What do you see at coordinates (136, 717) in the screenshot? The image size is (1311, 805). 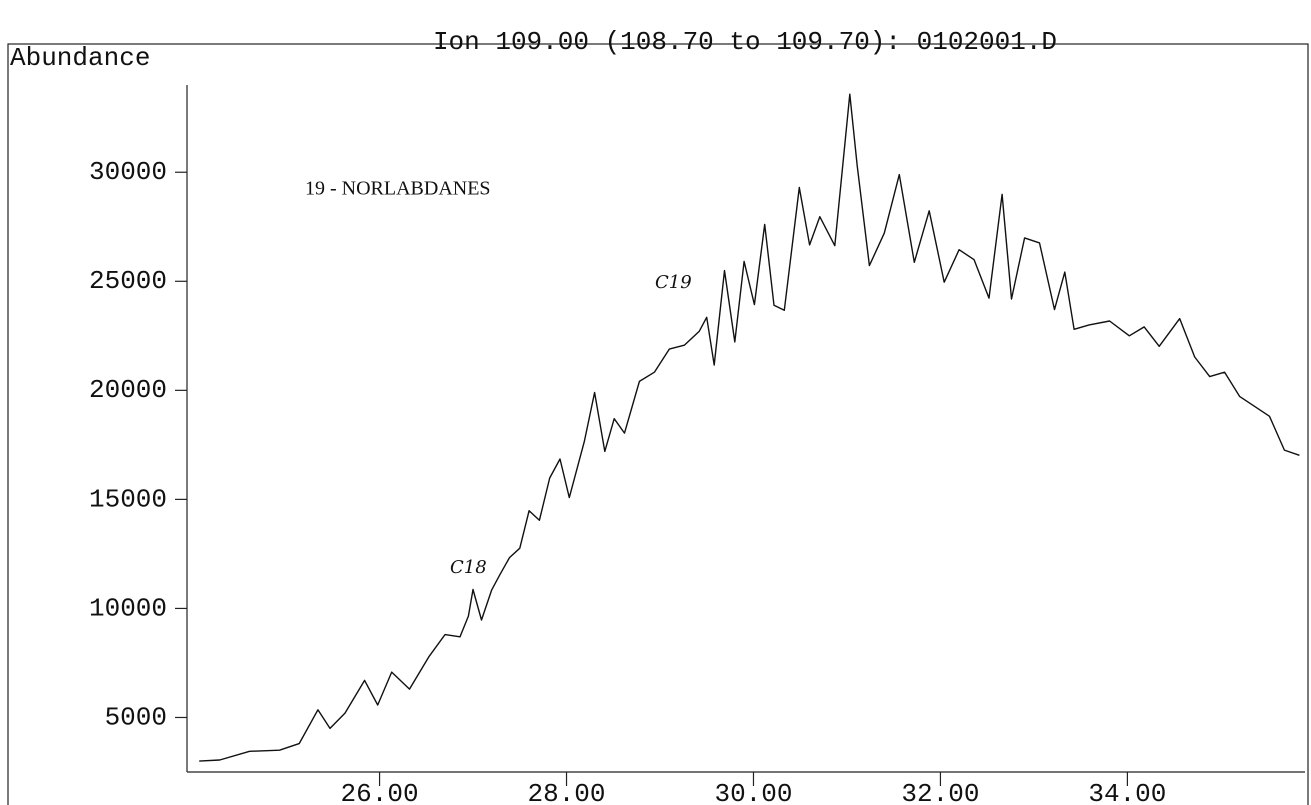 I see `y-tick-label: 5000` at bounding box center [136, 717].